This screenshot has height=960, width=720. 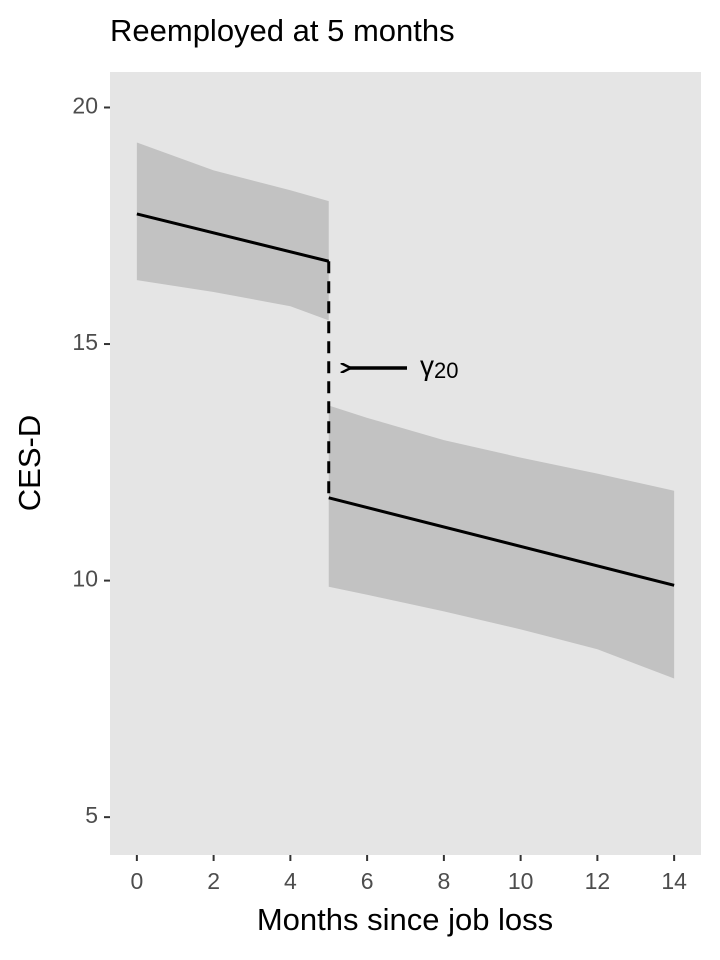 What do you see at coordinates (598, 881) in the screenshot?
I see `x-tick-label: 12` at bounding box center [598, 881].